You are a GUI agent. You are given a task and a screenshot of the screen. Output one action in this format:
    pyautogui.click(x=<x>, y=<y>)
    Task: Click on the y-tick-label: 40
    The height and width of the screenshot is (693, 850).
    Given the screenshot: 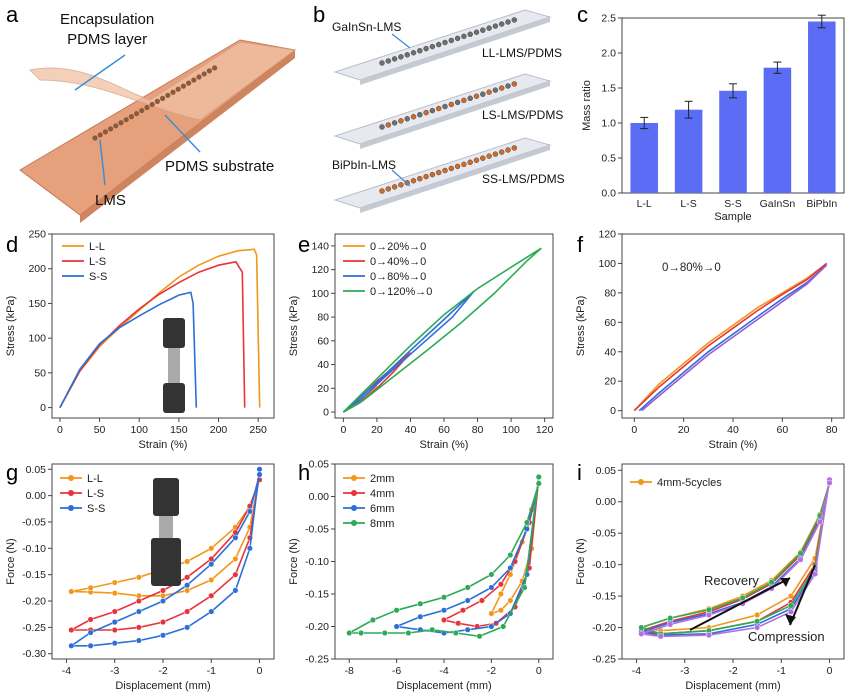 What is the action you would take?
    pyautogui.click(x=323, y=365)
    